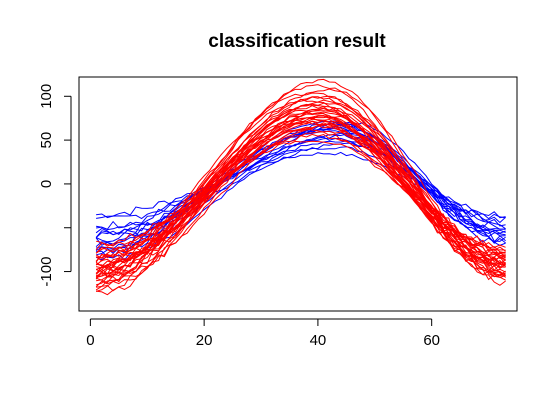  I want to click on y-tick-label: 0, so click(46, 184).